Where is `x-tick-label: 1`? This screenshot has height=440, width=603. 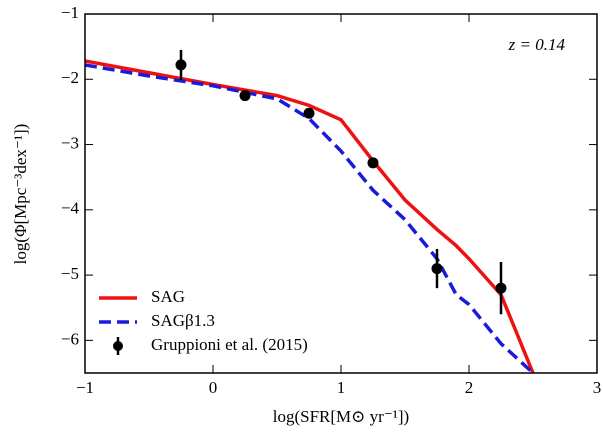
x-tick-label: 1 is located at coordinates (341, 387).